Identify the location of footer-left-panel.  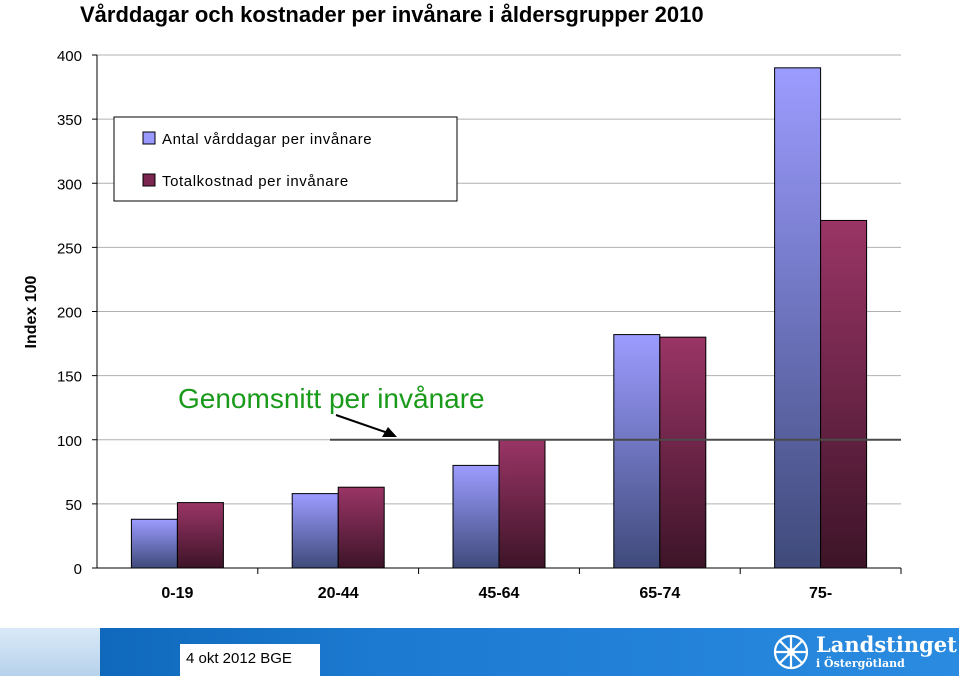
(50, 652).